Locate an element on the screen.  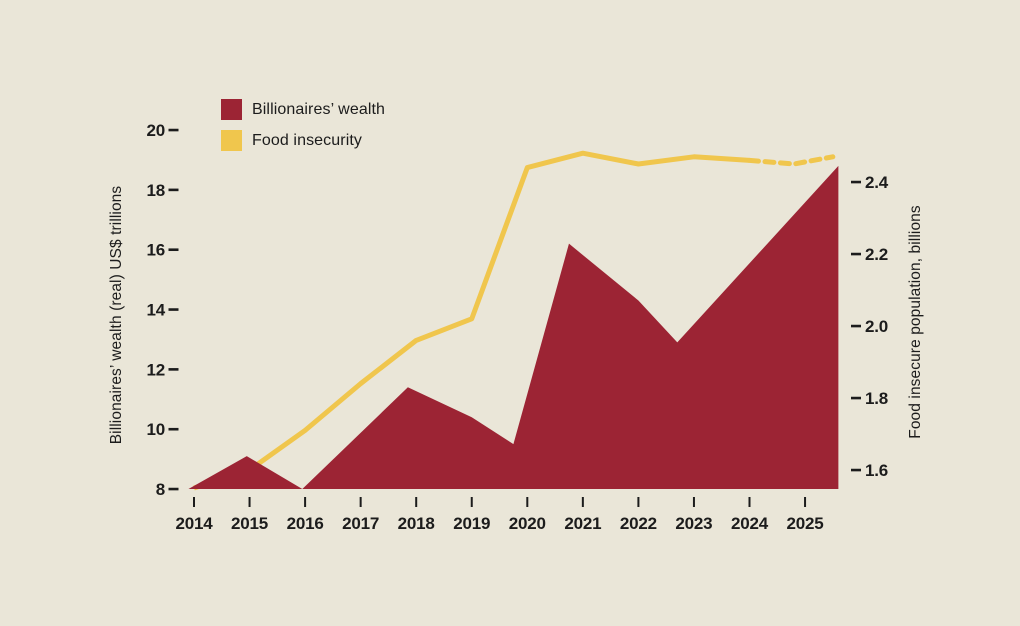
left-axis-tick-label: 12 is located at coordinates (155, 369).